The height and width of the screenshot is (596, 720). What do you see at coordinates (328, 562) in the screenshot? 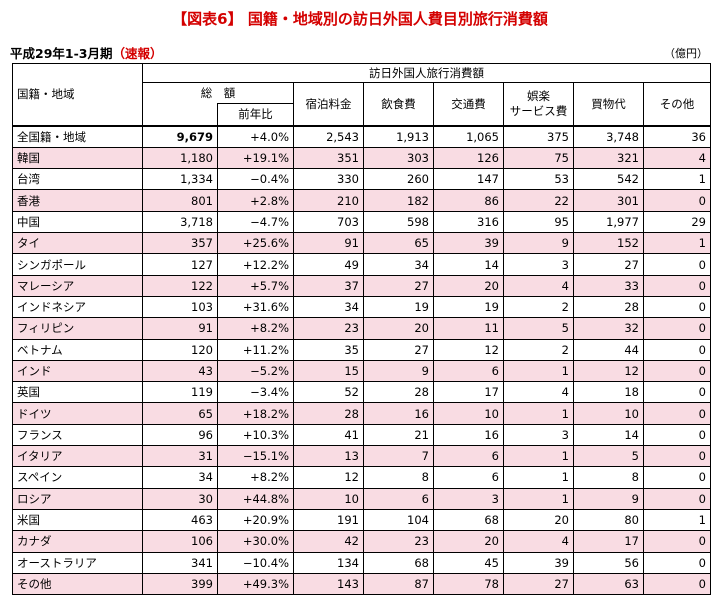
I see `cell-lodging: 134` at bounding box center [328, 562].